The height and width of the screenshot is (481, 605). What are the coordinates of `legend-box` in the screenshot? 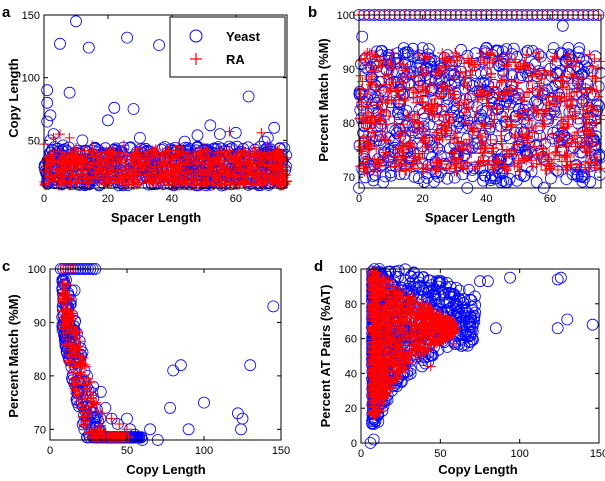 It's located at (227, 47).